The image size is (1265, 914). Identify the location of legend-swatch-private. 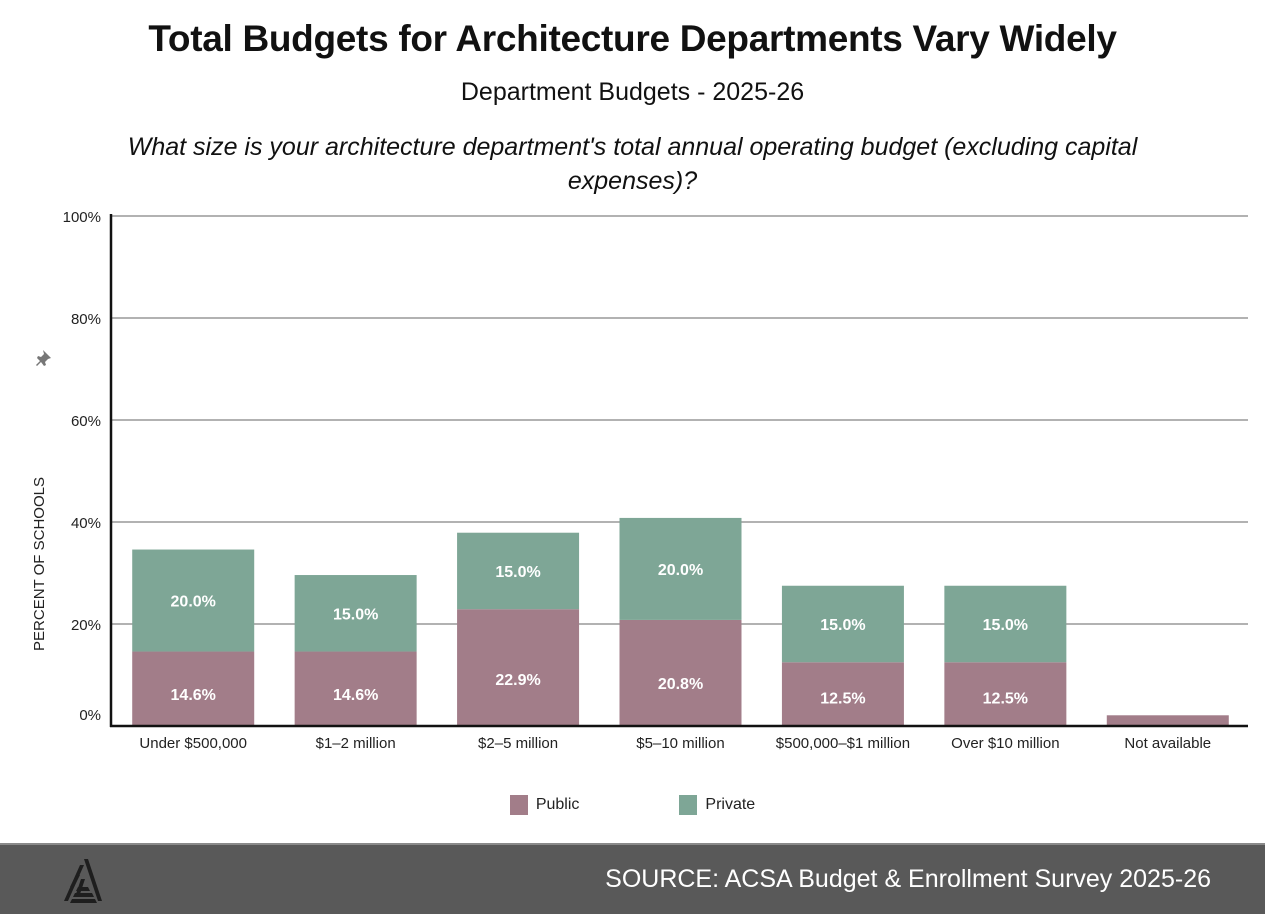
(688, 805).